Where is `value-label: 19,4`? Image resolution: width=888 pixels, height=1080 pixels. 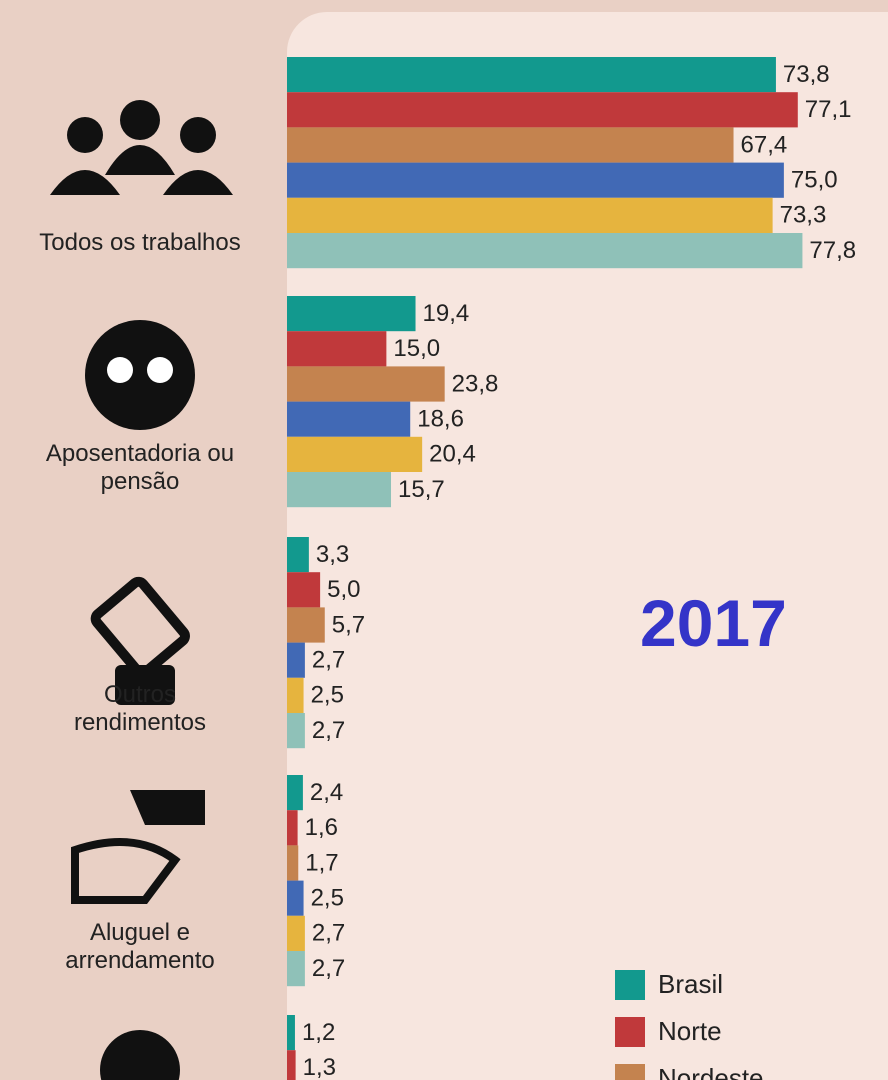
value-label: 19,4 is located at coordinates (446, 313).